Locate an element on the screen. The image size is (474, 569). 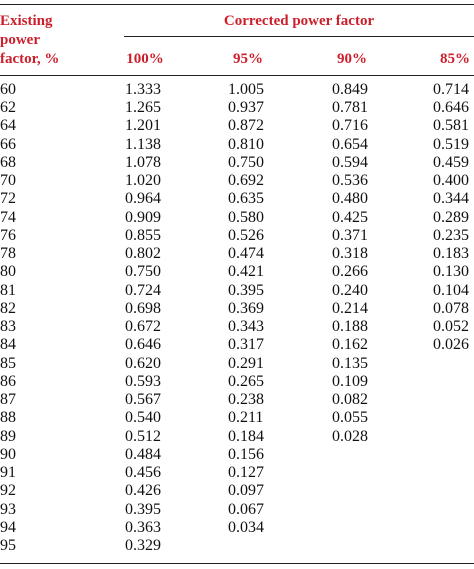
table-cell: 0.714 is located at coordinates (451, 89).